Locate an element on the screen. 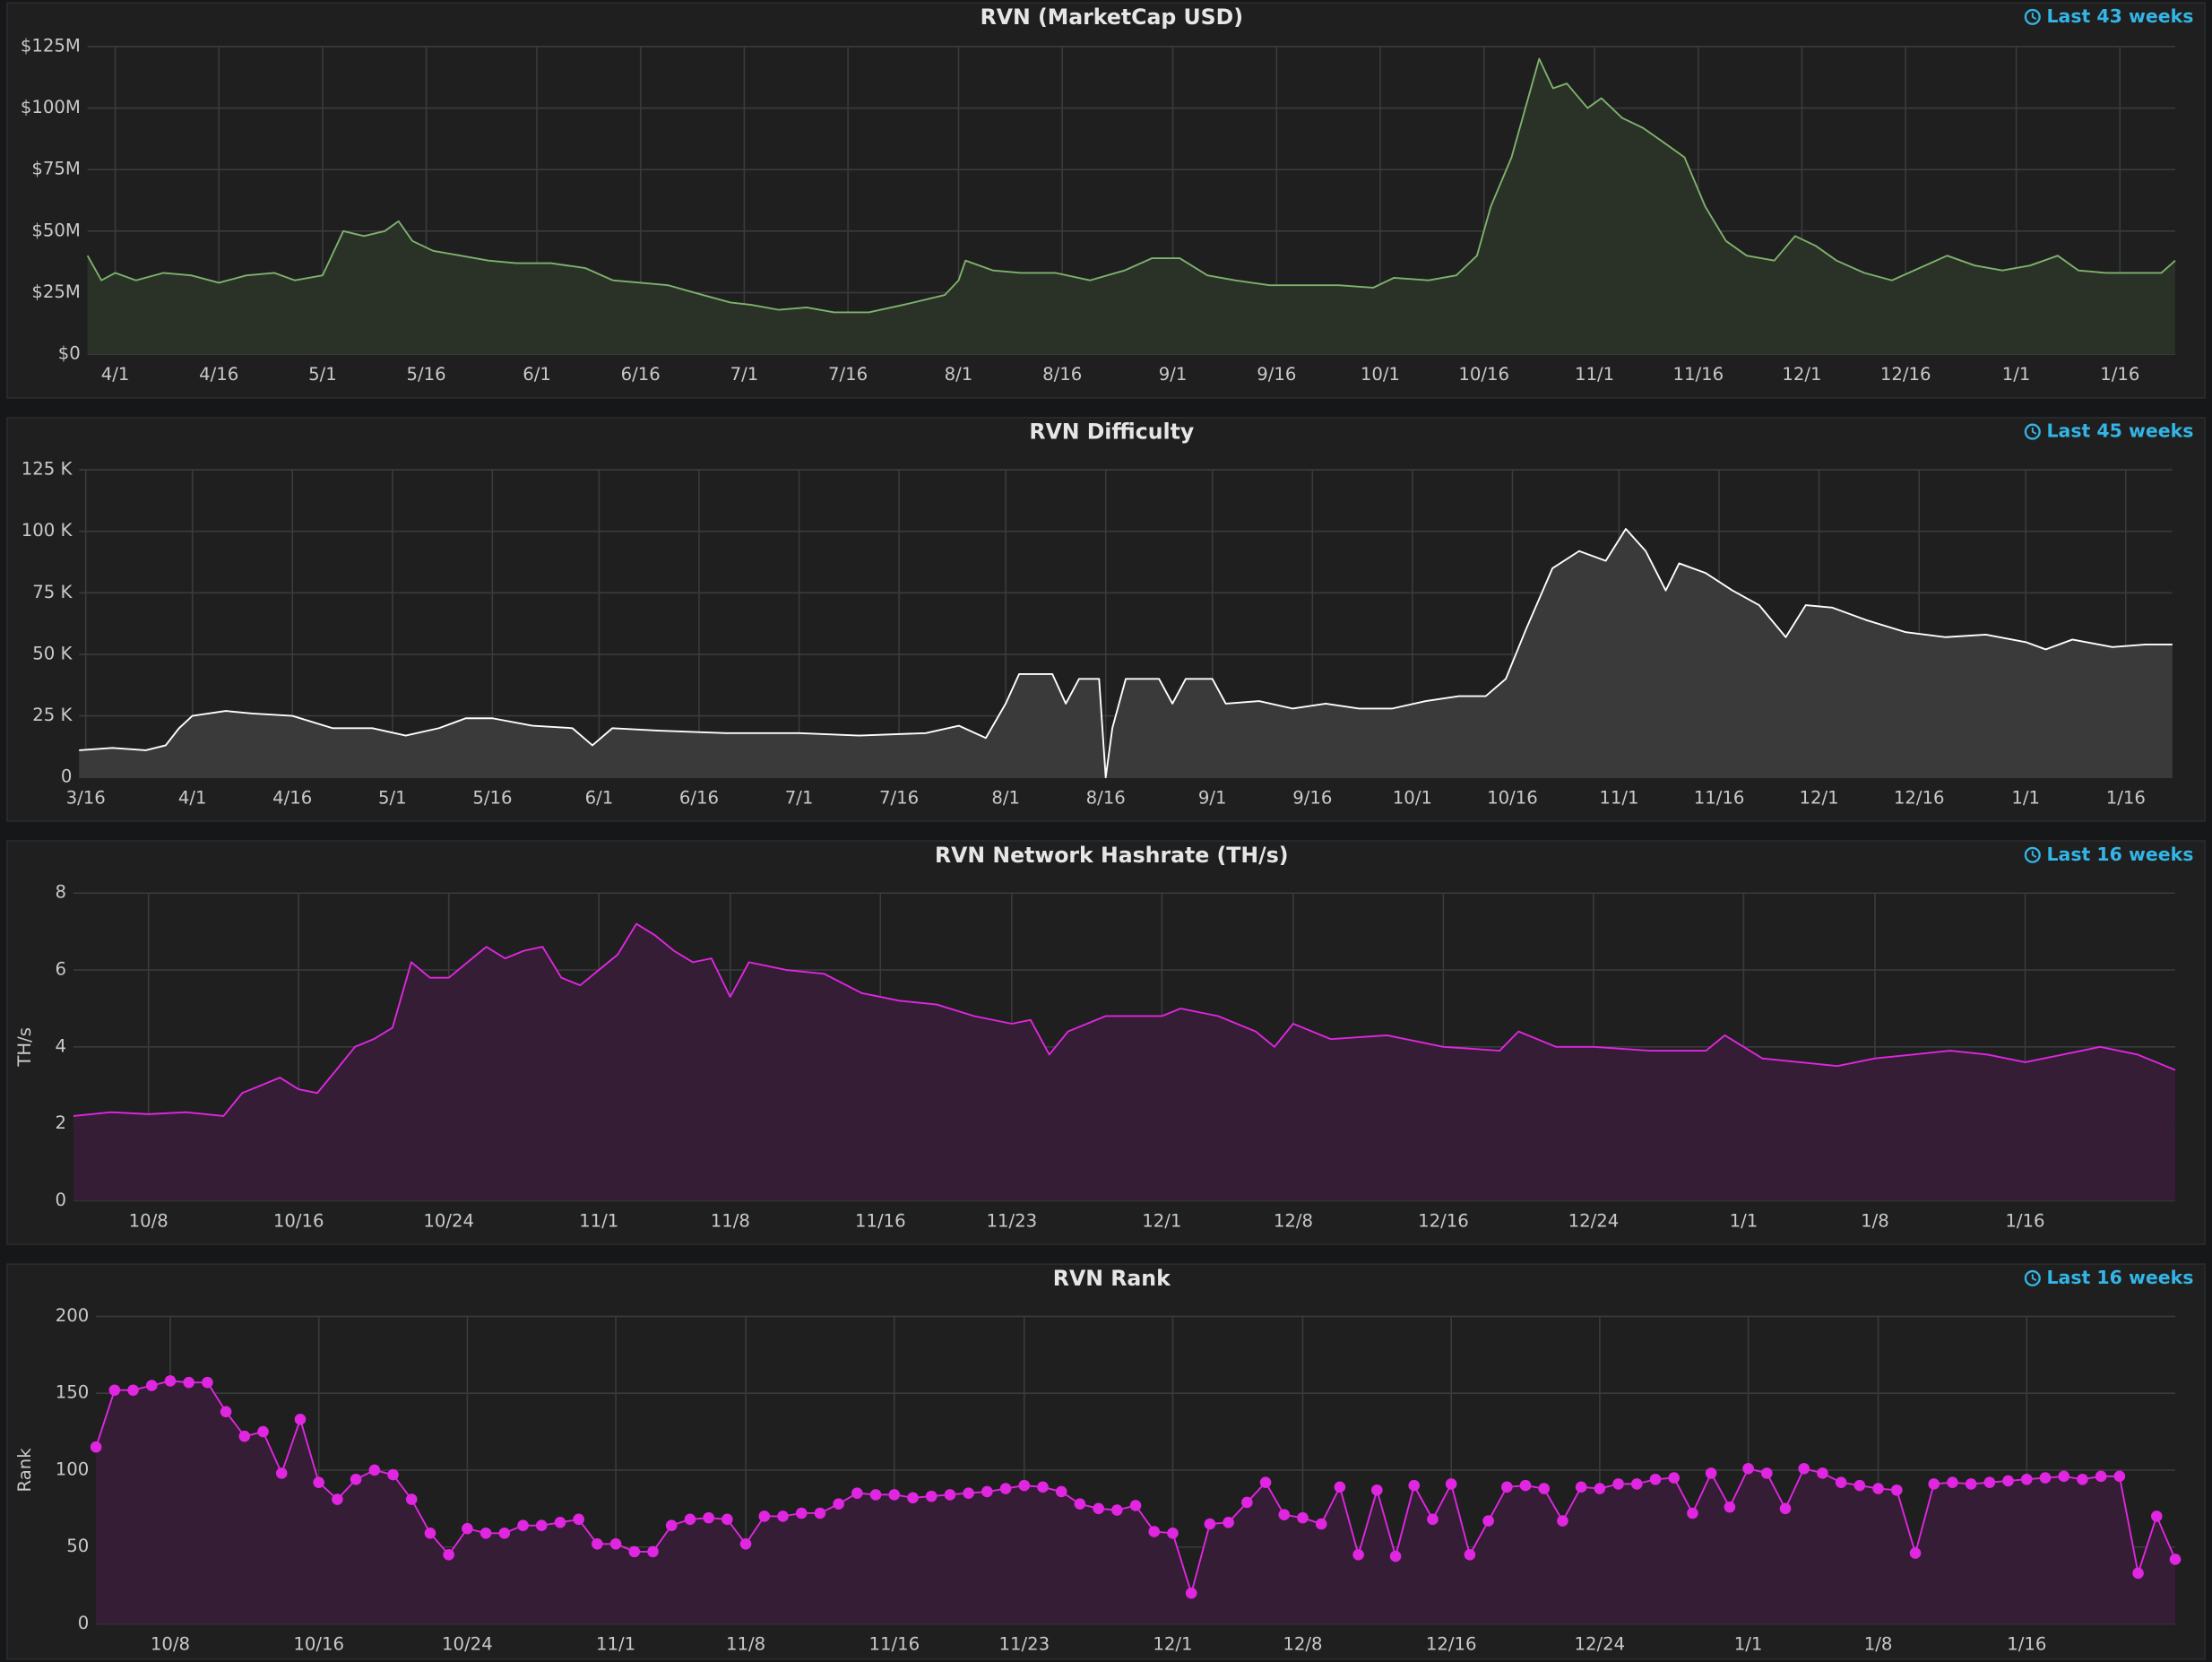 This screenshot has width=2212, height=1662. x-tick-label: 4/1 is located at coordinates (115, 375).